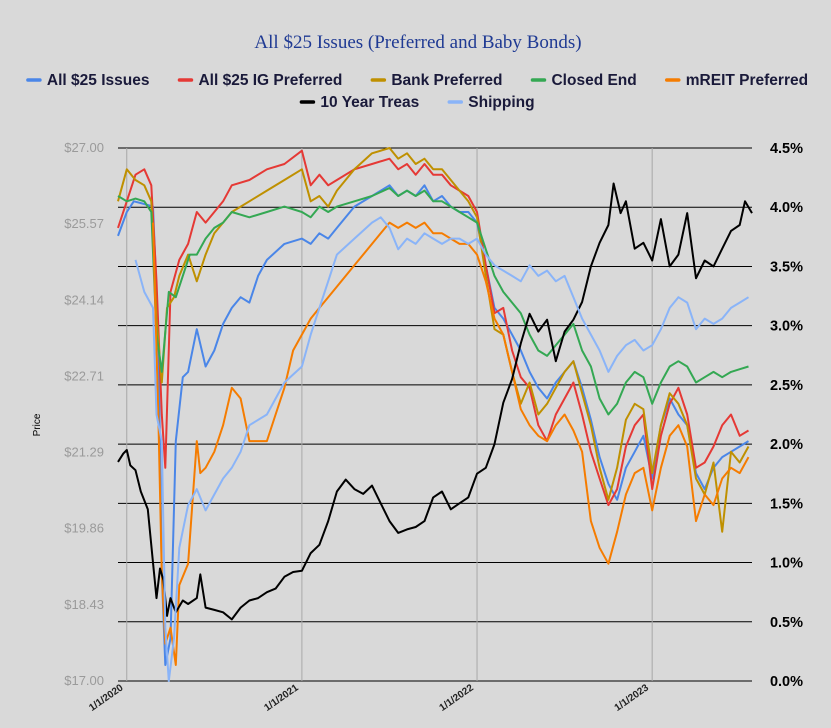 The width and height of the screenshot is (831, 728). Describe the element at coordinates (270, 80) in the screenshot. I see `legend-label-all-25-ig-preferred: All $25 IG Preferred` at that location.